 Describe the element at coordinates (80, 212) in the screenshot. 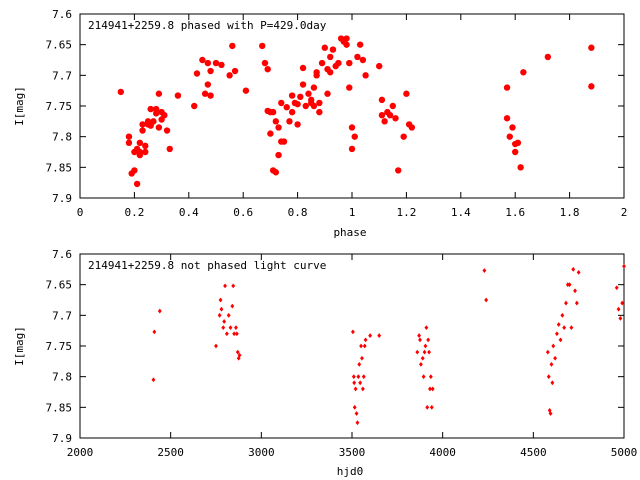

I see `x-tick-label: 0` at that location.